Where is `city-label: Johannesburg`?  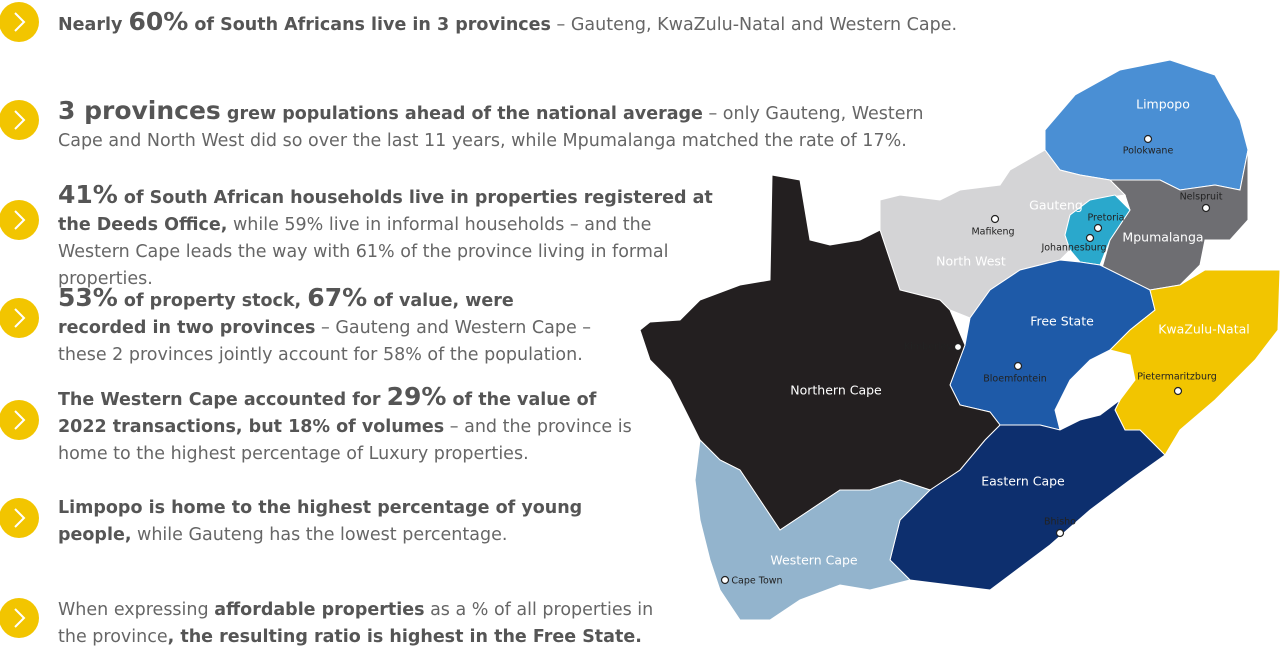
city-label: Johannesburg is located at coordinates (1073, 248).